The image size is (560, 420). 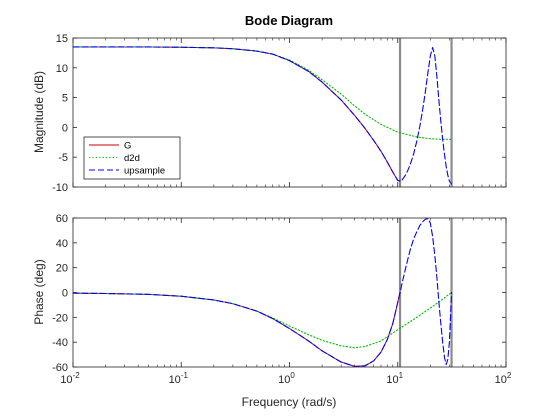 What do you see at coordinates (62, 269) in the screenshot?
I see `phase-ytick-label: 20` at bounding box center [62, 269].